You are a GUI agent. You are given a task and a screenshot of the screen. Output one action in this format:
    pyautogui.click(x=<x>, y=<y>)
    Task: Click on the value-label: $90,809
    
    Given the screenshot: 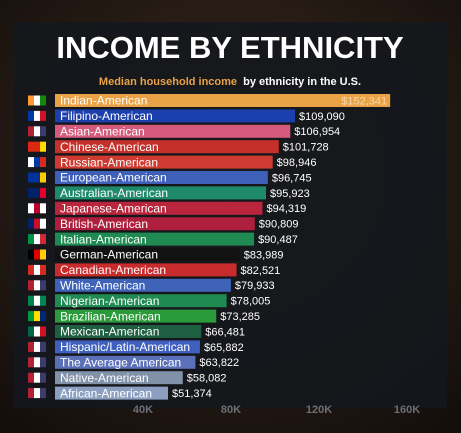 What is the action you would take?
    pyautogui.click(x=279, y=225)
    